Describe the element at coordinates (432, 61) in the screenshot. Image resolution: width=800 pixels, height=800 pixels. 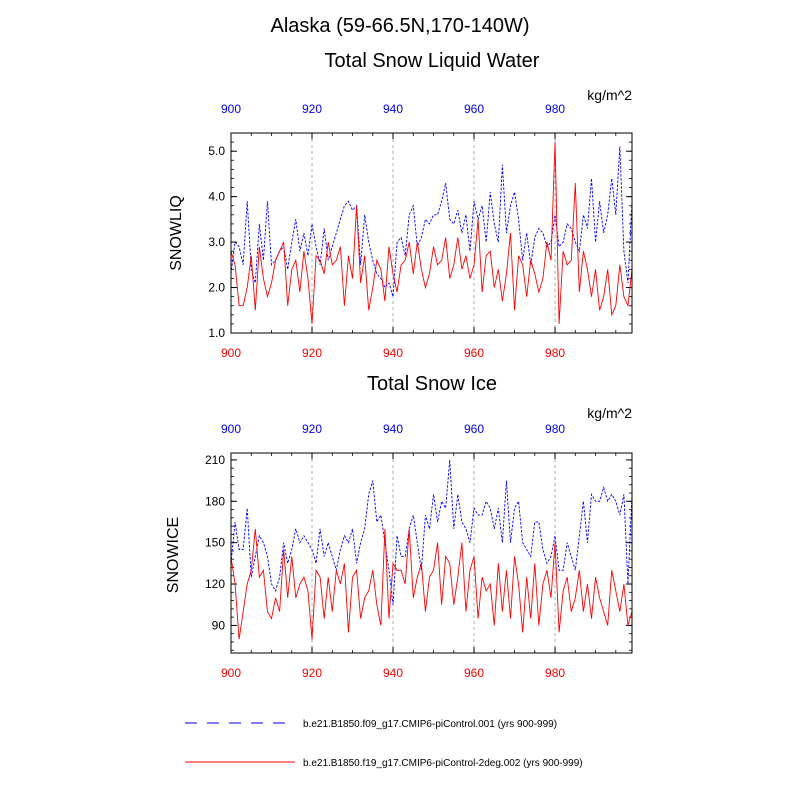
I see `panel-title: Total Snow Liquid Water` at that location.